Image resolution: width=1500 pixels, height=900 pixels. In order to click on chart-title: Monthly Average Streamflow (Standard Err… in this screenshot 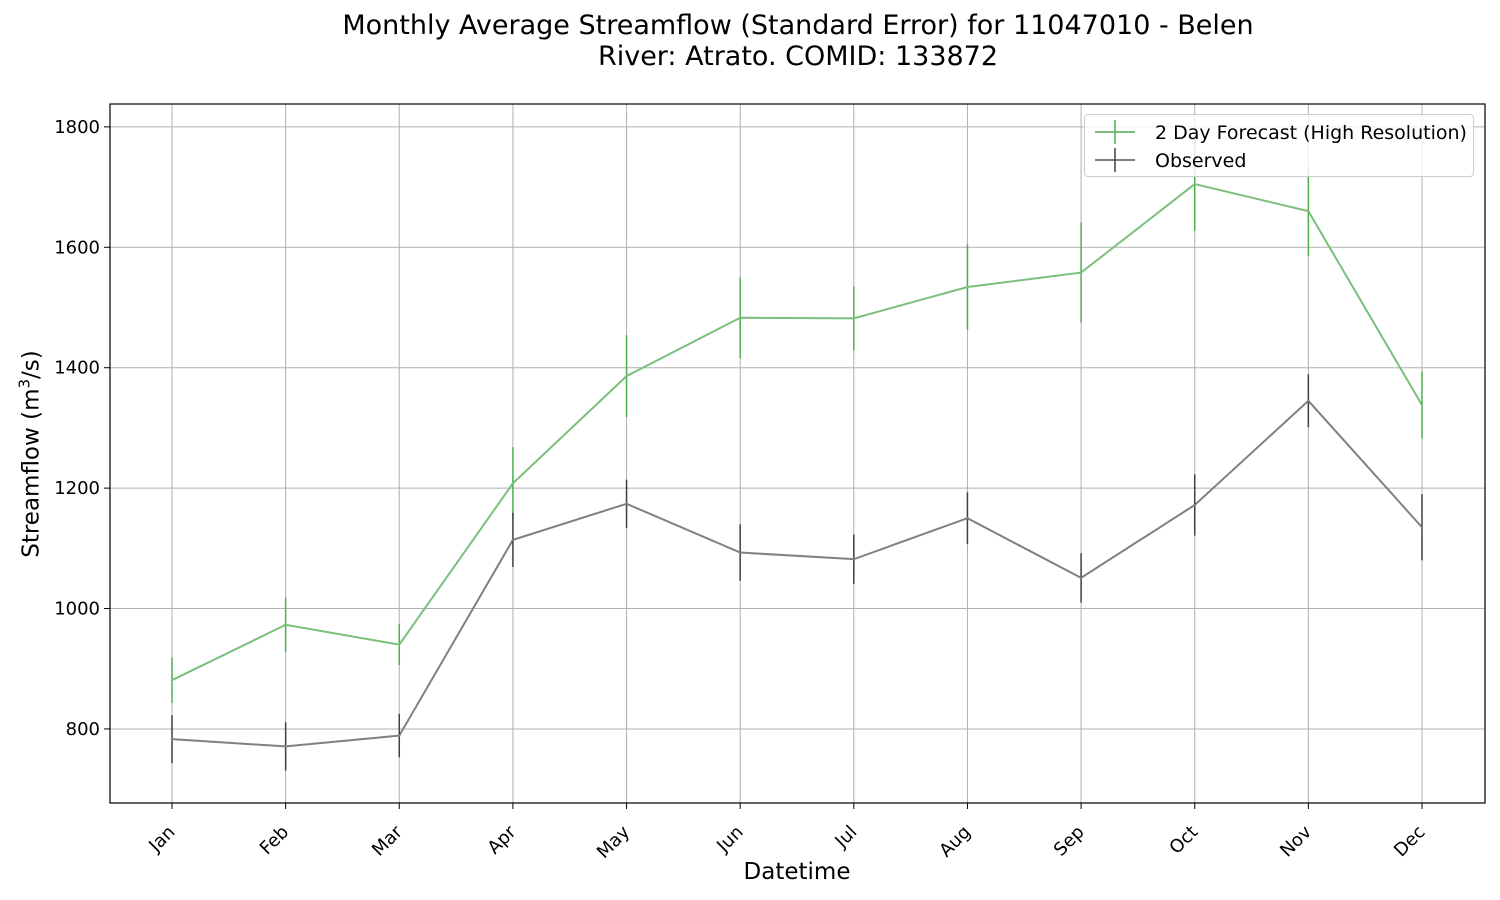, I will do `click(750, 41)`.